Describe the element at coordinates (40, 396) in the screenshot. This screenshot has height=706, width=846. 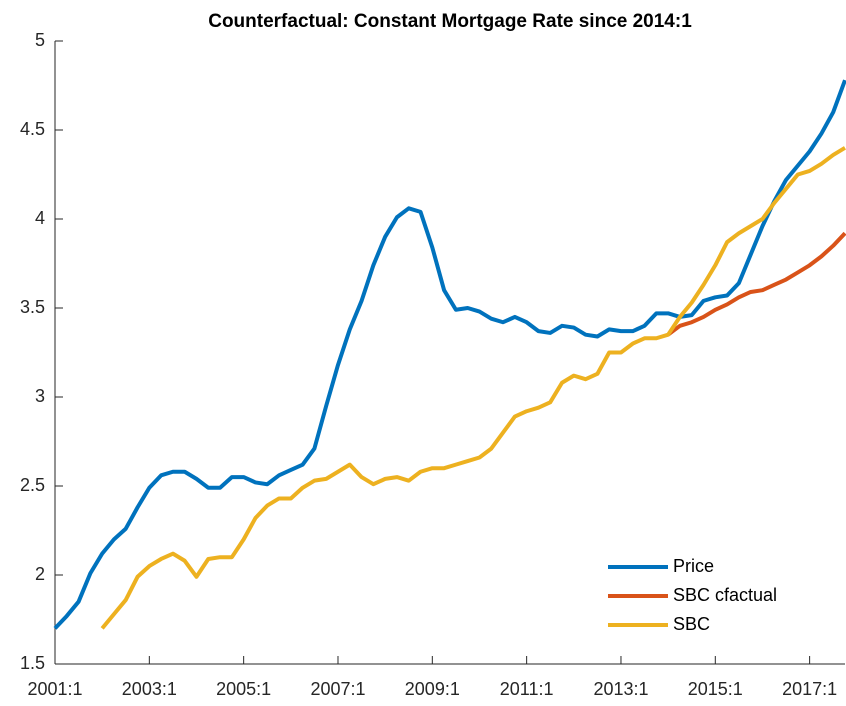
I see `y-tick-label: 3` at that location.